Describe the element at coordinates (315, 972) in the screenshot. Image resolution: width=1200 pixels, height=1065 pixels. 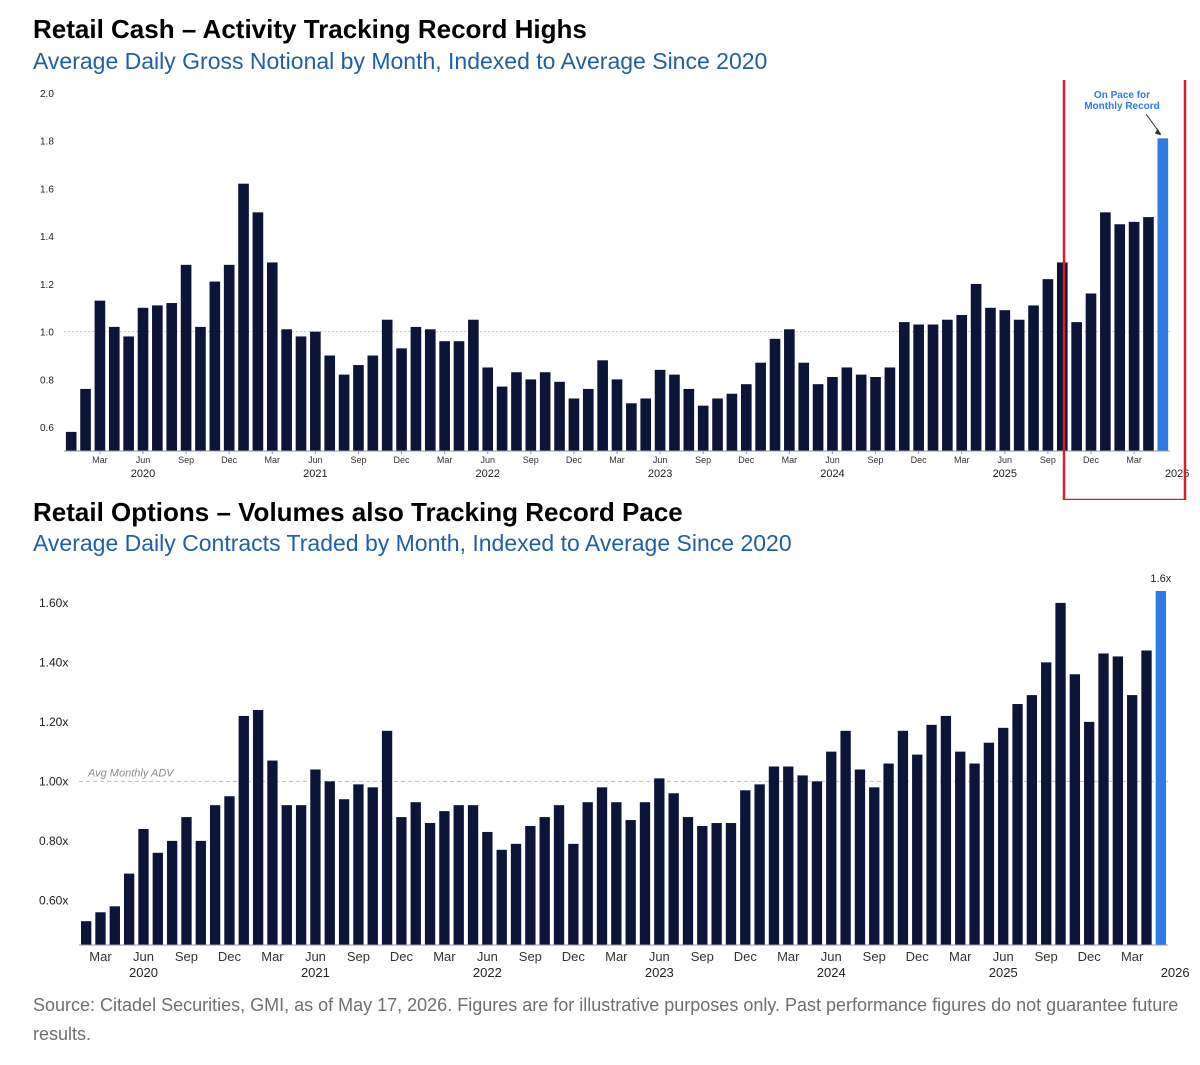
I see `x-year-label: 2021` at that location.